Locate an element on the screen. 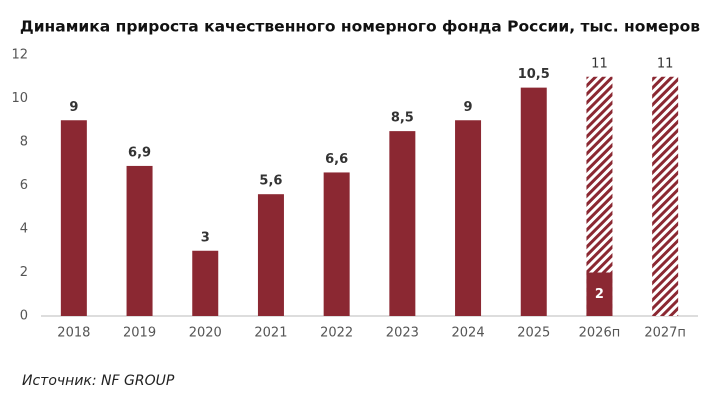 The width and height of the screenshot is (720, 401). source-note: Источник: NF GROUP is located at coordinates (98, 381).